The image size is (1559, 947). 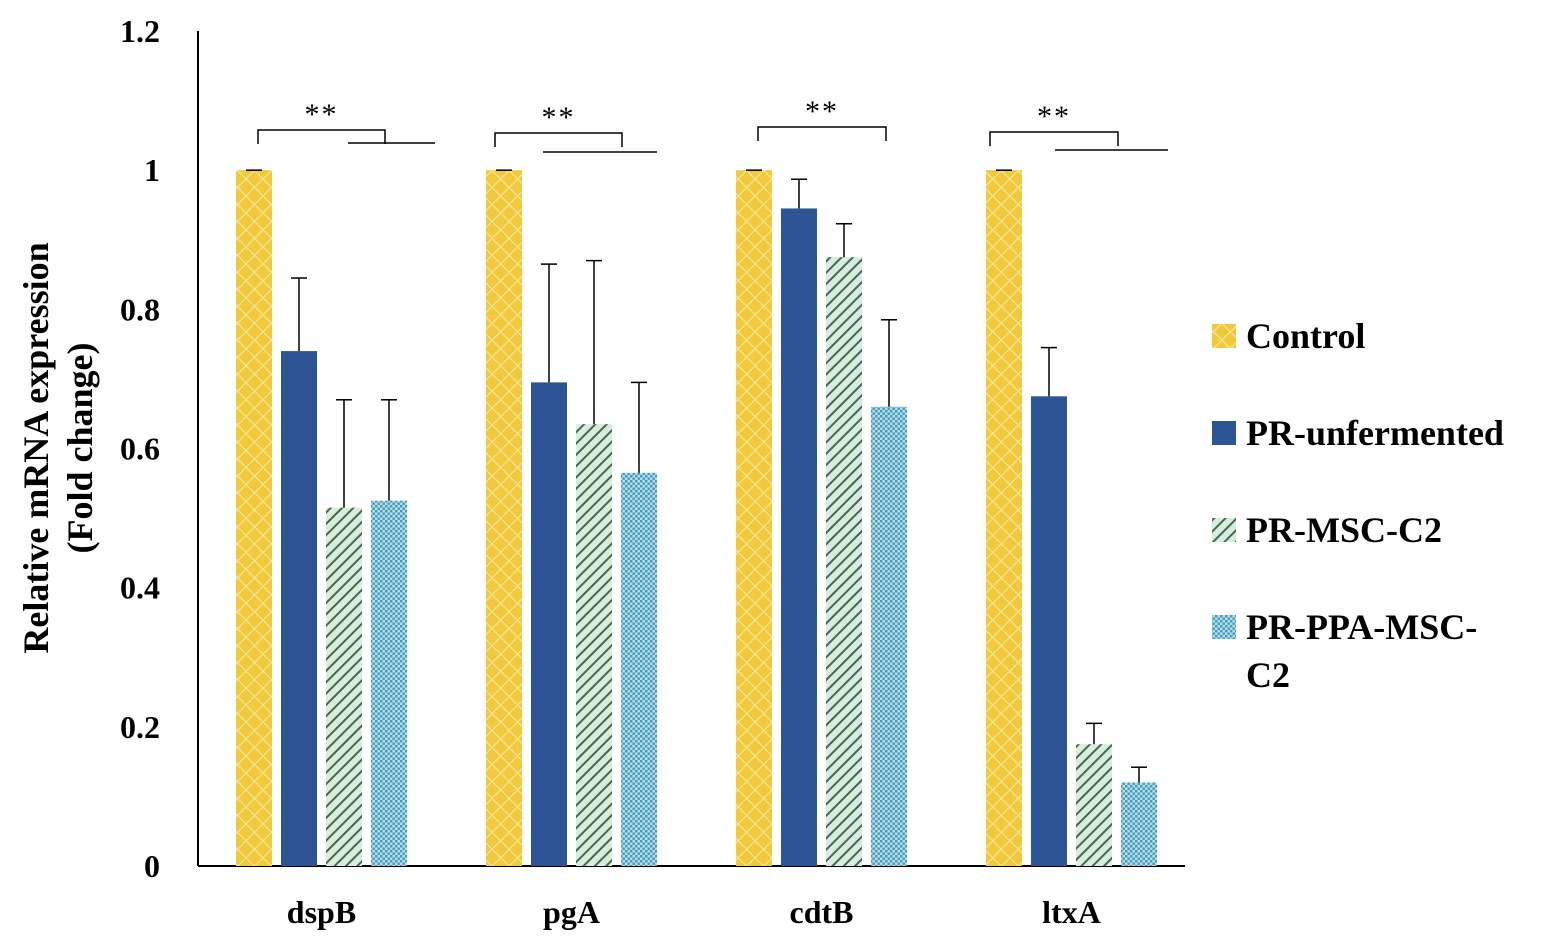 I want to click on bar-dspB-control, so click(x=254, y=518).